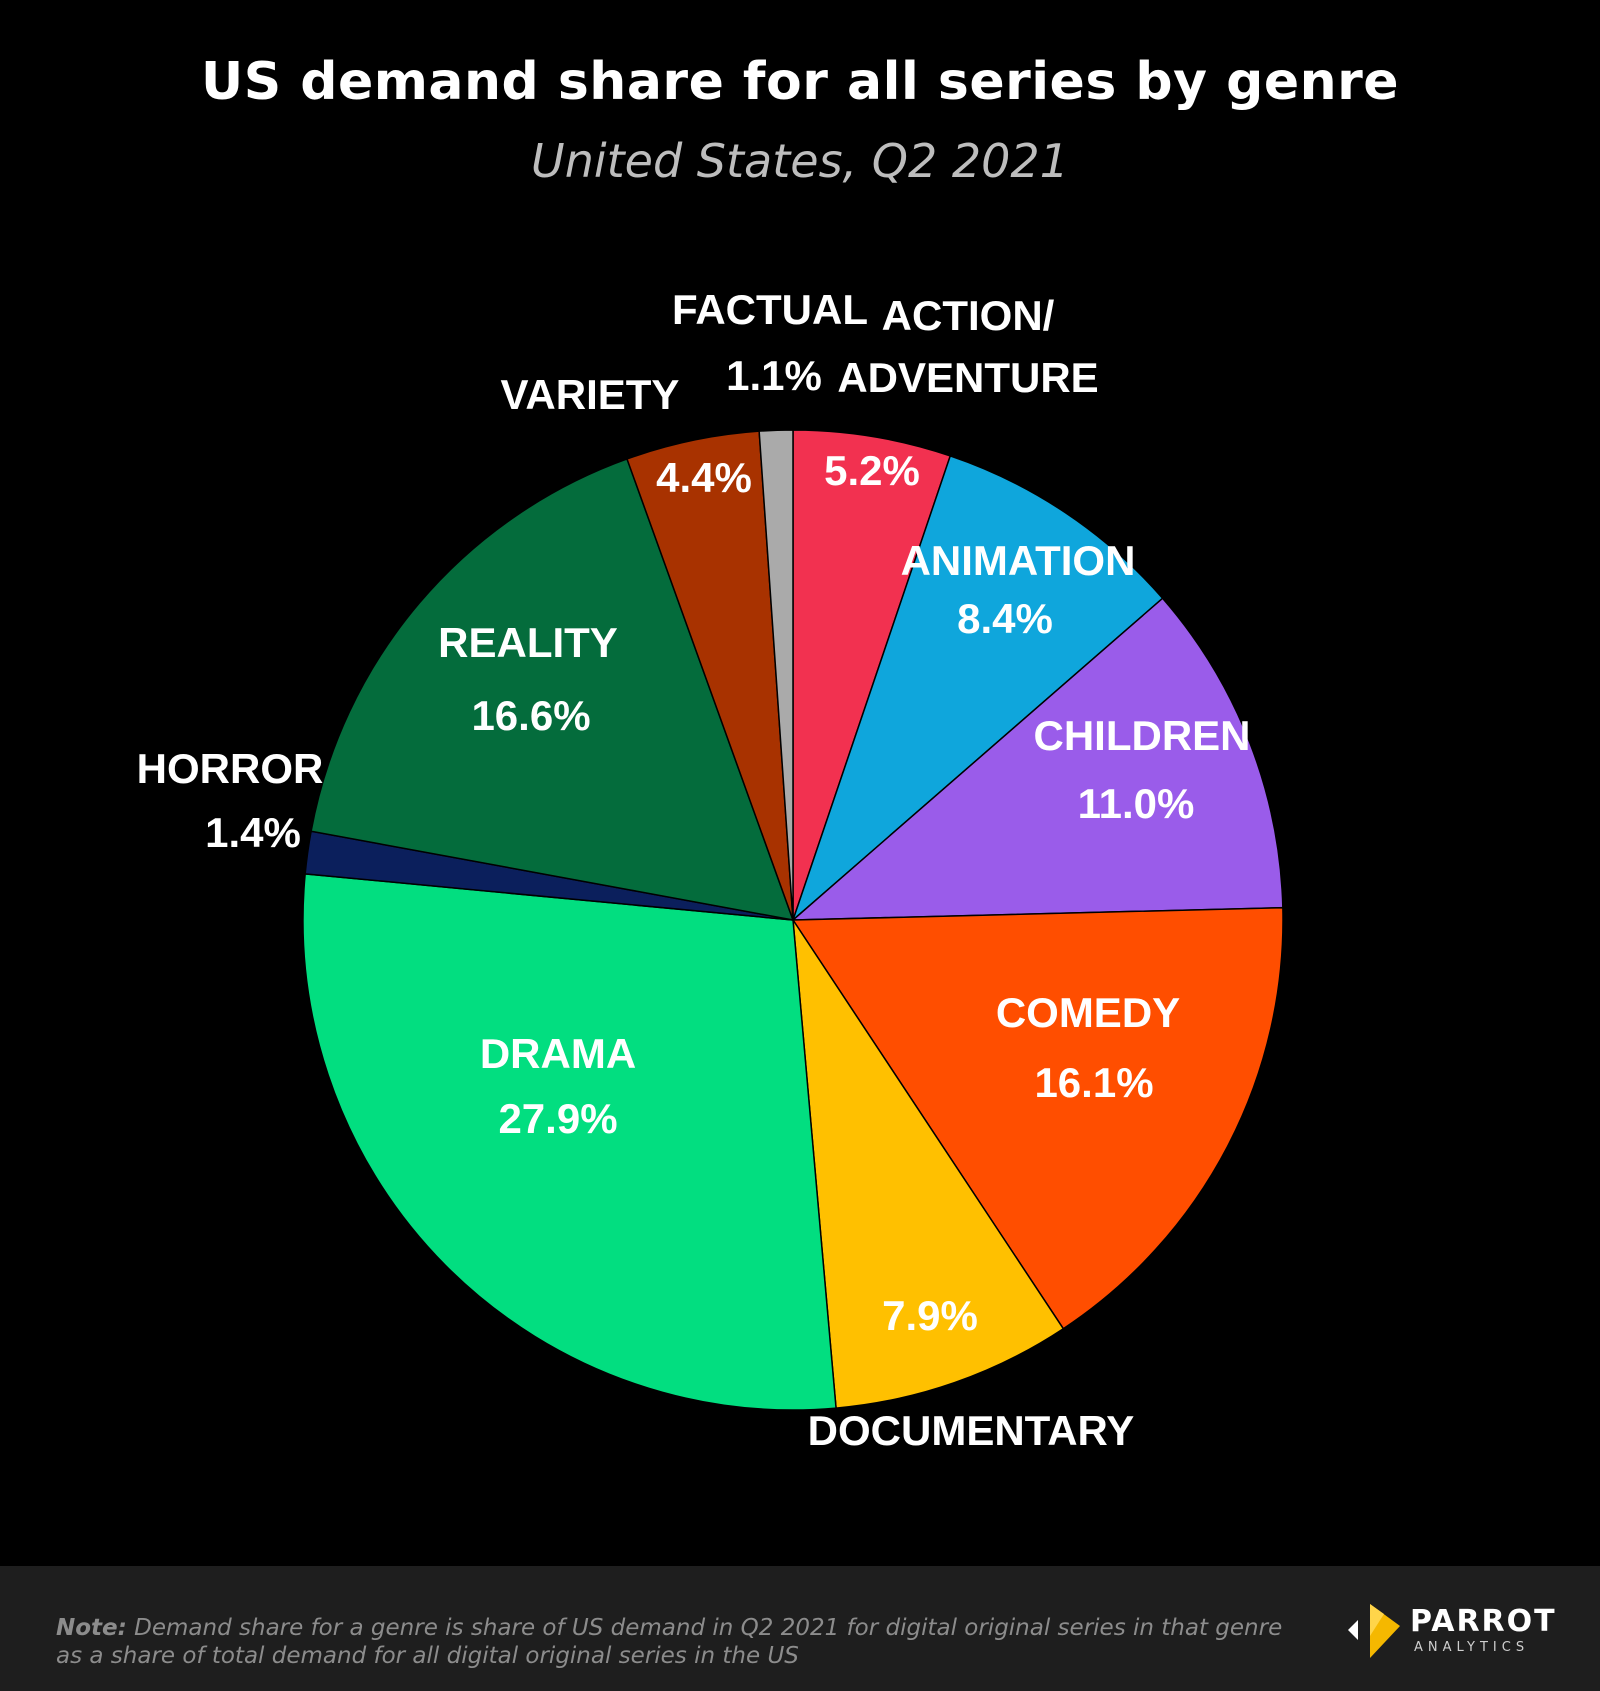  Describe the element at coordinates (770, 309) in the screenshot. I see `slice-name-factual: FACTUAL` at that location.